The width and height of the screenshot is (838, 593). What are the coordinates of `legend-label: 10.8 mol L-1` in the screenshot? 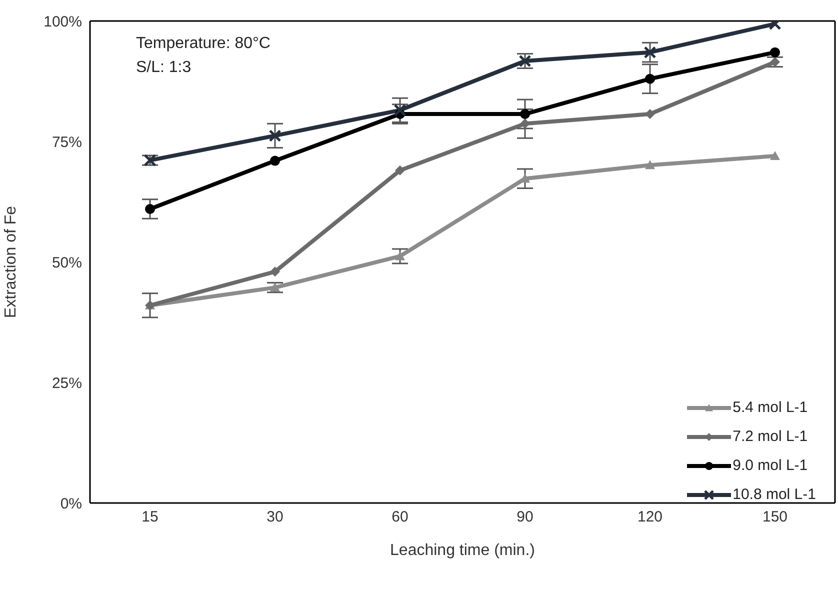 It's located at (774, 494).